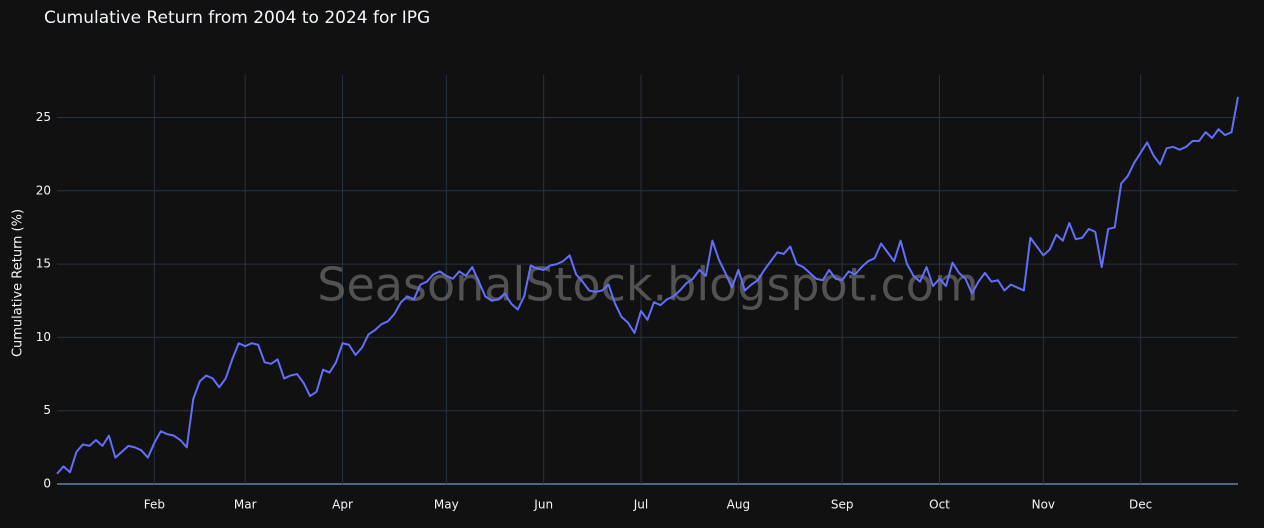 The image size is (1264, 528). I want to click on x-tick-label: Nov, so click(1043, 505).